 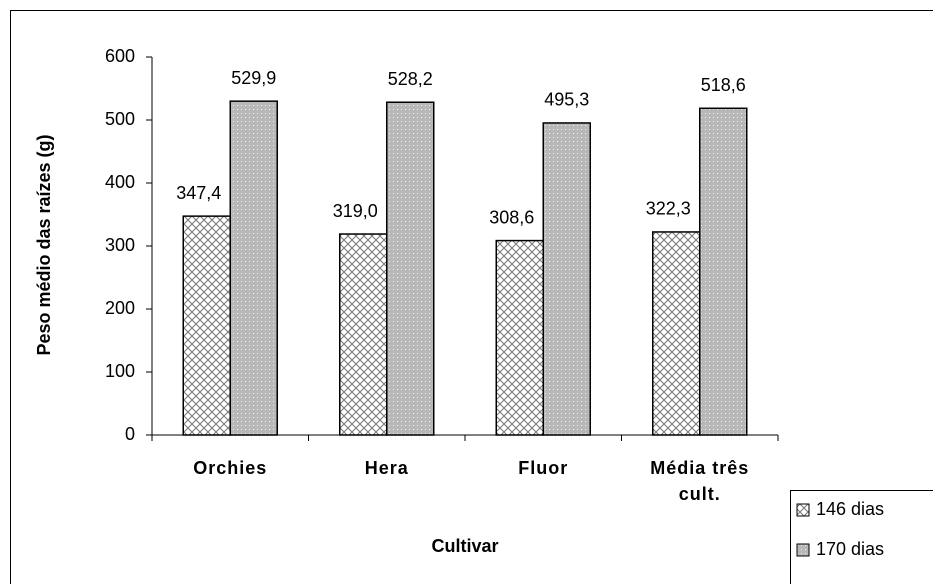 I want to click on y-tick-label: 300, so click(x=120, y=245).